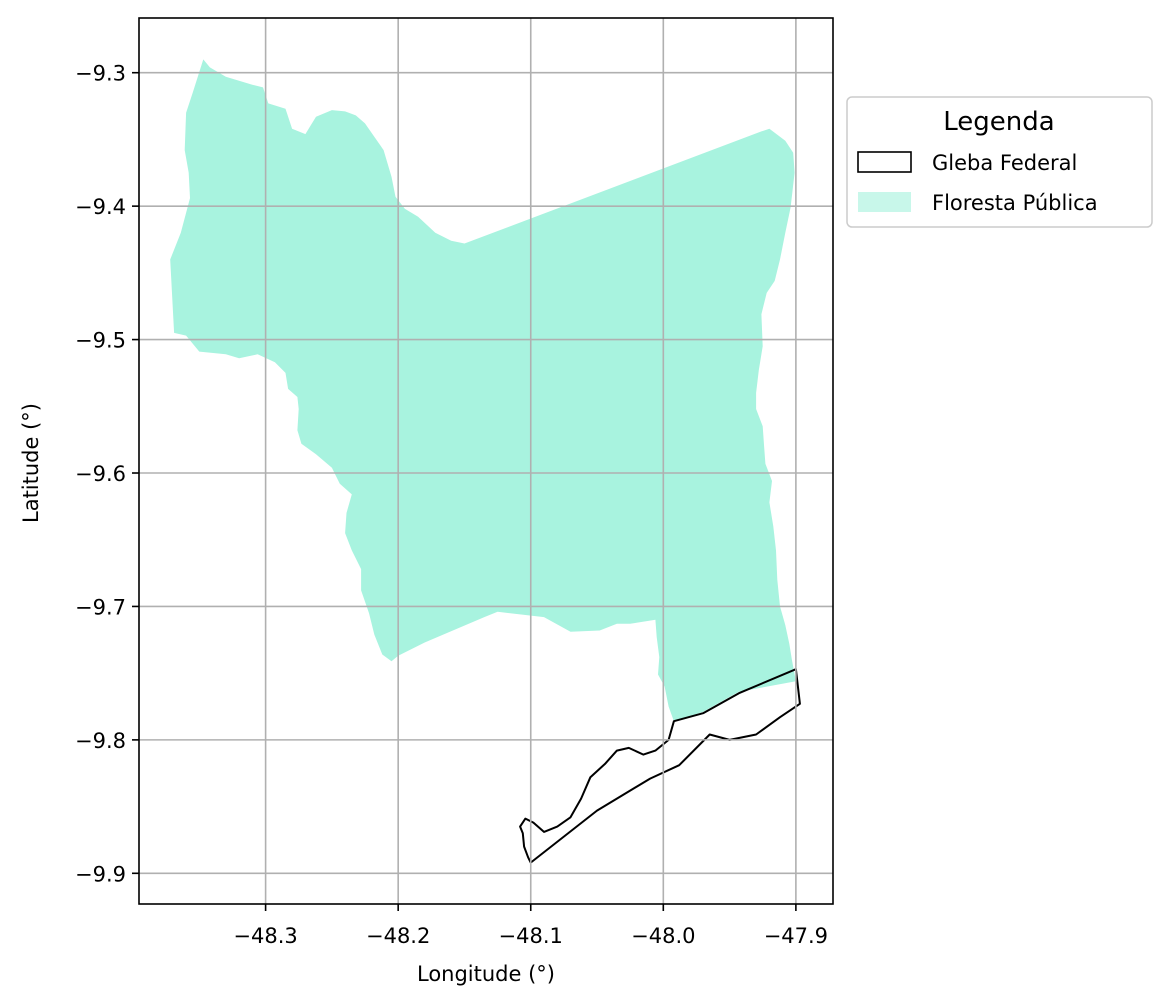 The width and height of the screenshot is (1172, 1006). Describe the element at coordinates (265, 936) in the screenshot. I see `x-tick-label-0: −48.3` at that location.